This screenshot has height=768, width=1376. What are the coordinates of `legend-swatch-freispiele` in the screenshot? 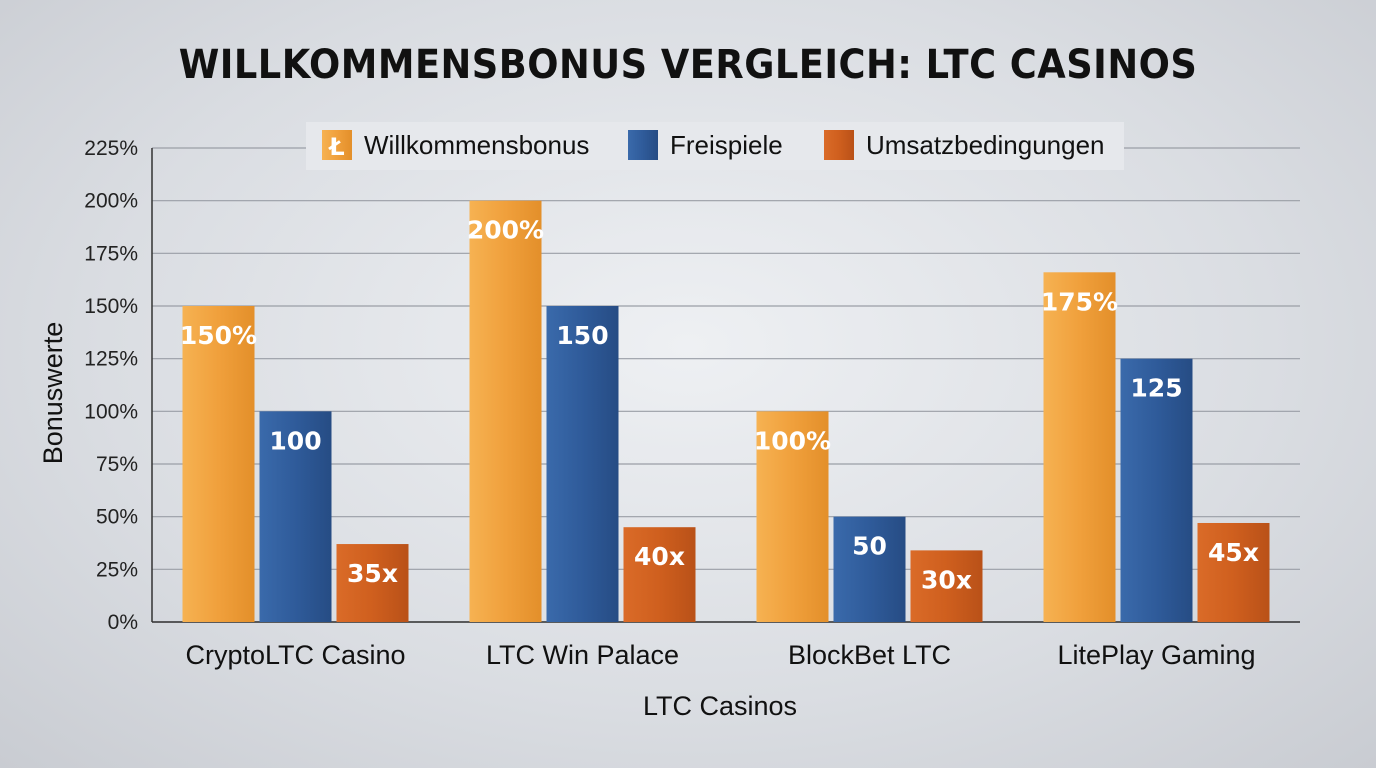 It's located at (643, 145).